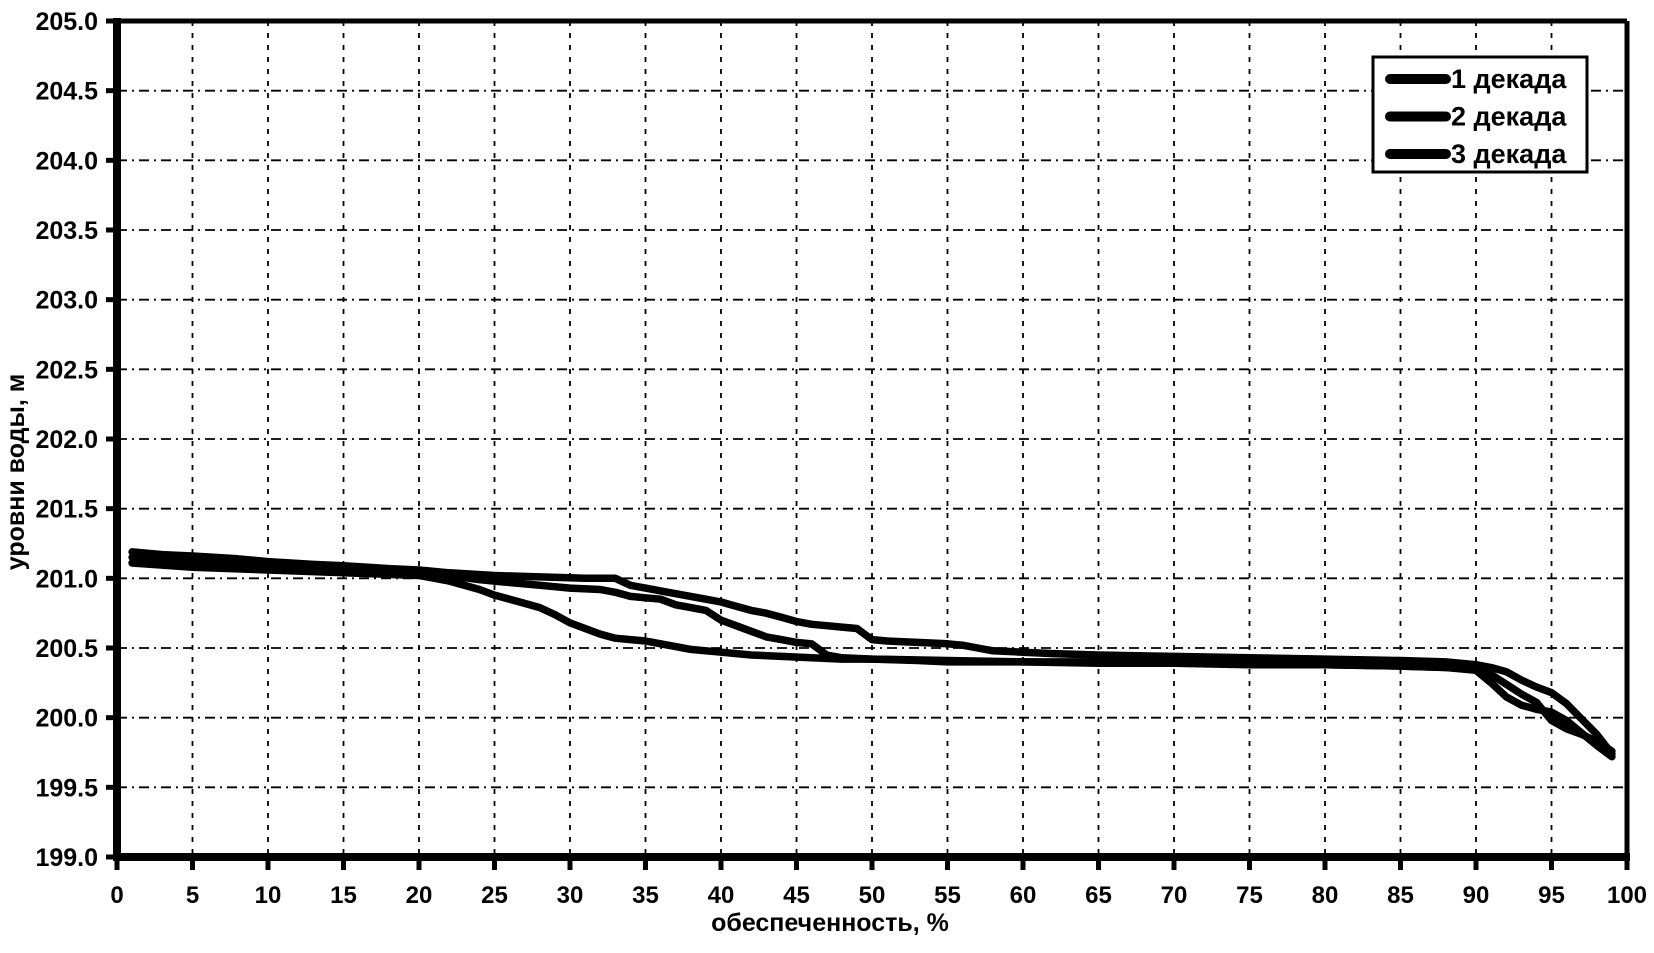  Describe the element at coordinates (66, 231) in the screenshot. I see `y-tick-label: 203.5` at that location.